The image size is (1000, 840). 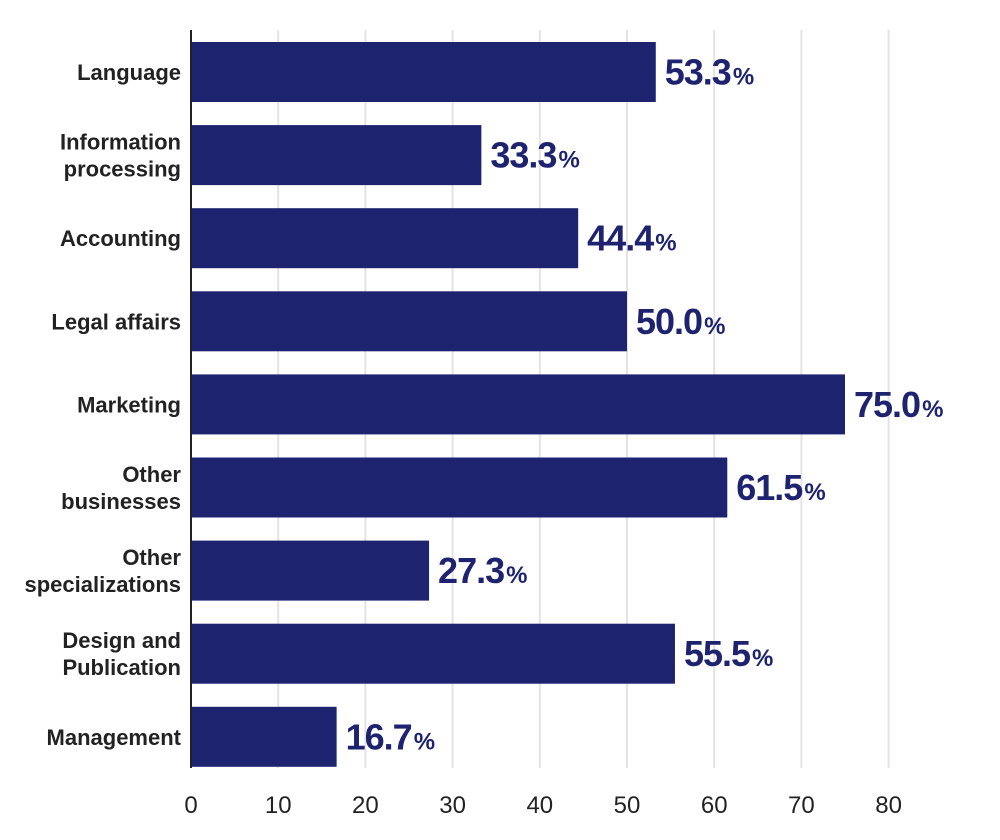 I want to click on x-axis-ticks: 0 10 20 30 40 50 60 70 80, so click(x=543, y=805).